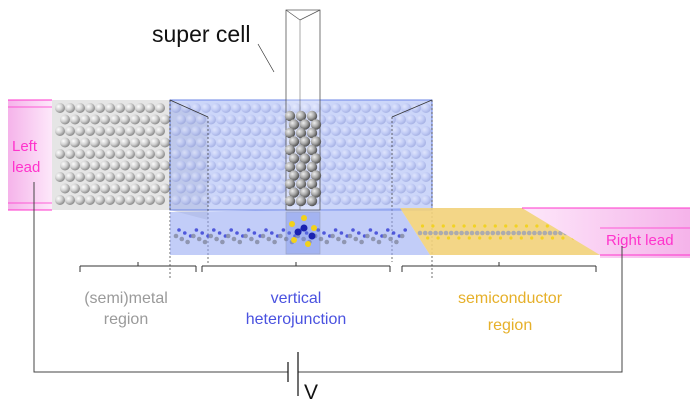 The width and height of the screenshot is (690, 403). I want to click on right-lead-box, so click(606, 233).